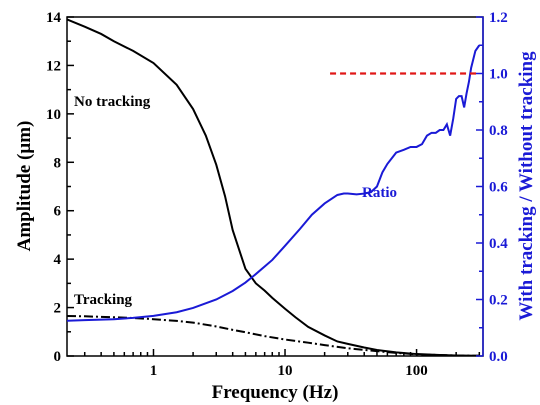 This screenshot has height=405, width=540. I want to click on annotation-no-tracking: No tracking, so click(112, 102).